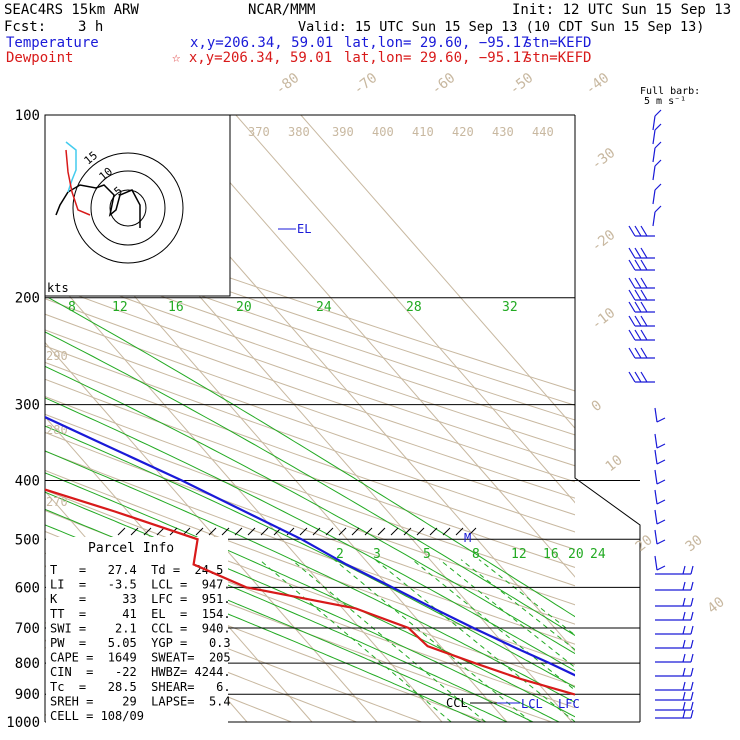 This screenshot has width=740, height=740. What do you see at coordinates (423, 132) in the screenshot?
I see `theta-label: 410` at bounding box center [423, 132].